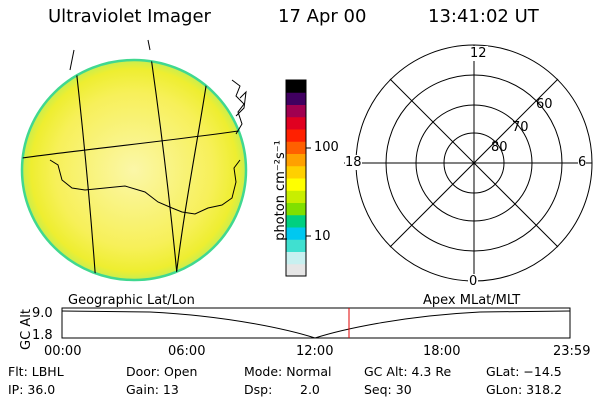 The height and width of the screenshot is (400, 600). What do you see at coordinates (483, 16) in the screenshot?
I see `observation-time: 13:41:02 UT` at bounding box center [483, 16].